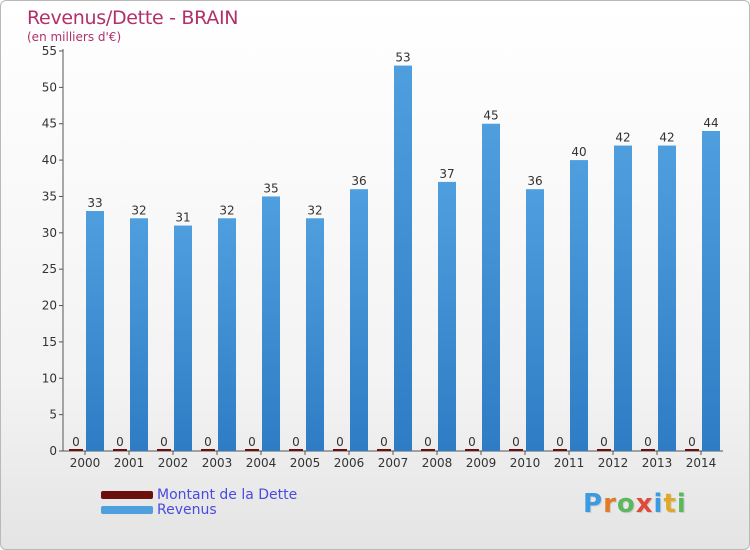 Image resolution: width=750 pixels, height=550 pixels. I want to click on y-tick-label: 25, so click(49, 269).